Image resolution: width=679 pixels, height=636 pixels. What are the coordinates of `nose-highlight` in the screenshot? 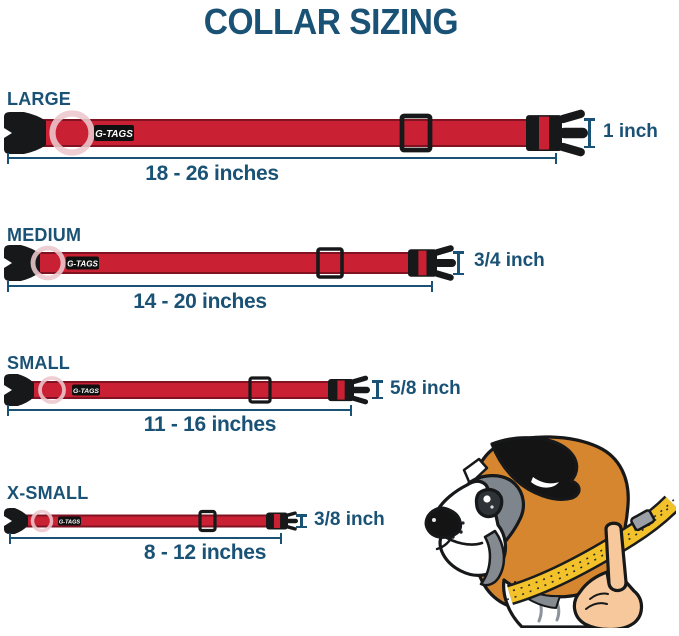 It's located at (434, 520).